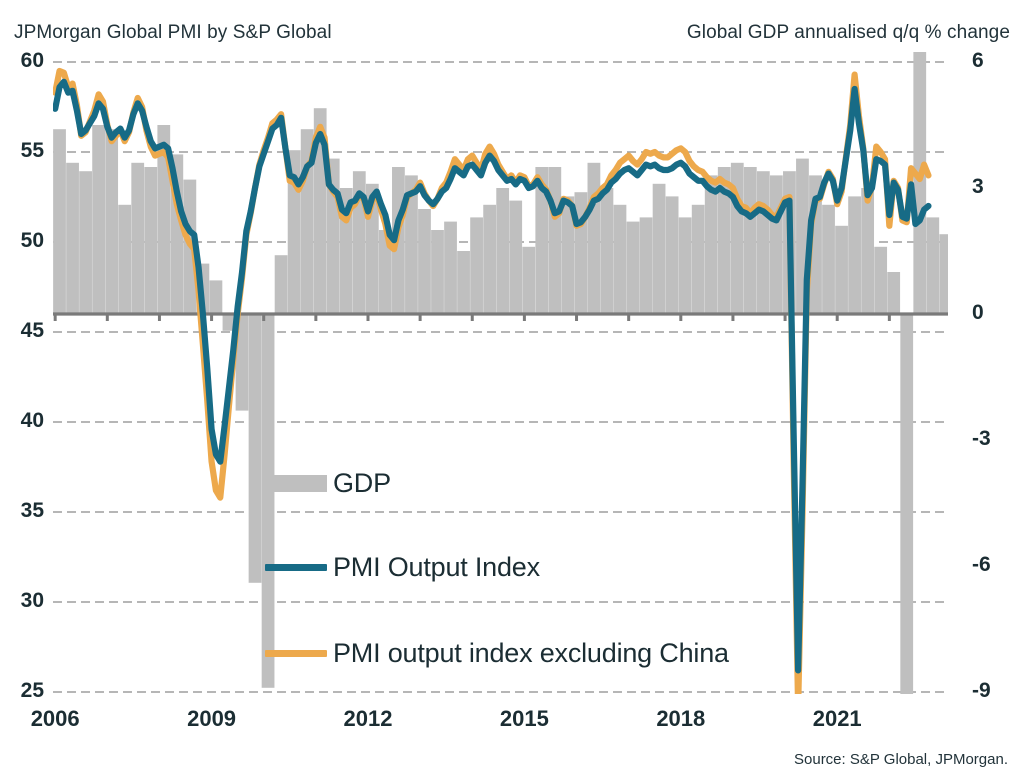 The width and height of the screenshot is (1024, 782). Describe the element at coordinates (212, 718) in the screenshot. I see `x-axis-tick-2009: 2009` at that location.